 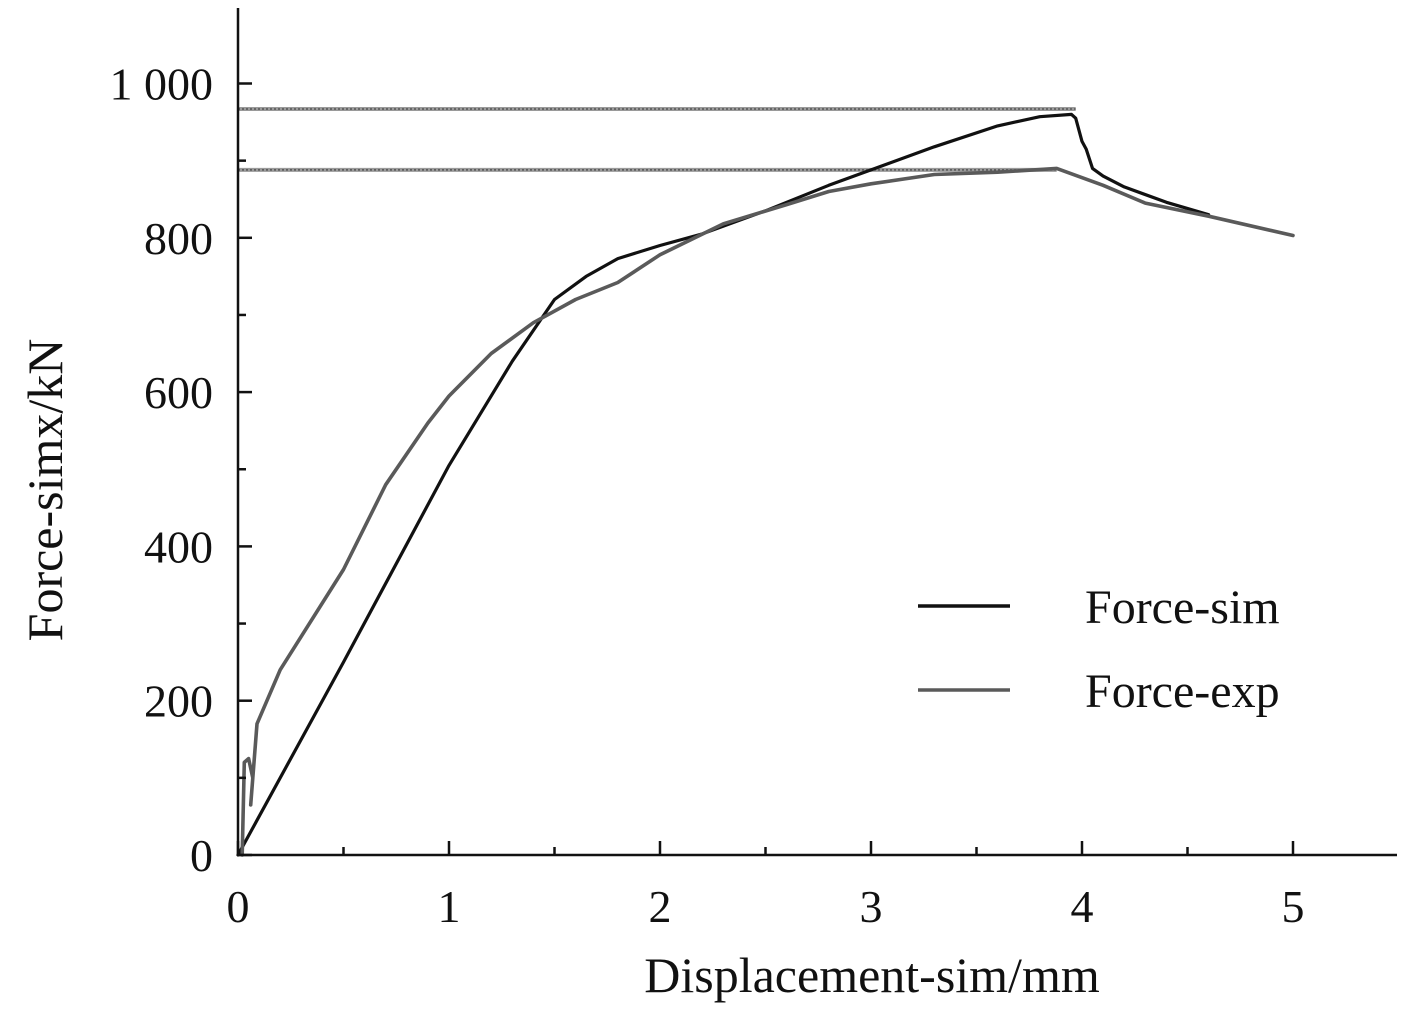 I want to click on x-tick-label: 4, so click(x=1082, y=906).